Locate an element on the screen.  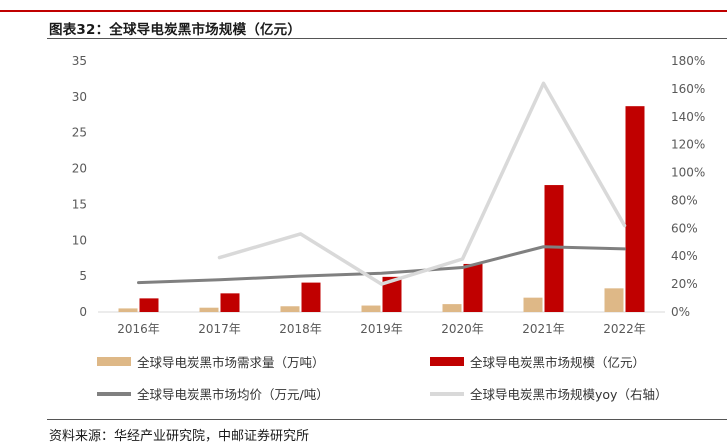
right-tick-label: 20% is located at coordinates (684, 284).